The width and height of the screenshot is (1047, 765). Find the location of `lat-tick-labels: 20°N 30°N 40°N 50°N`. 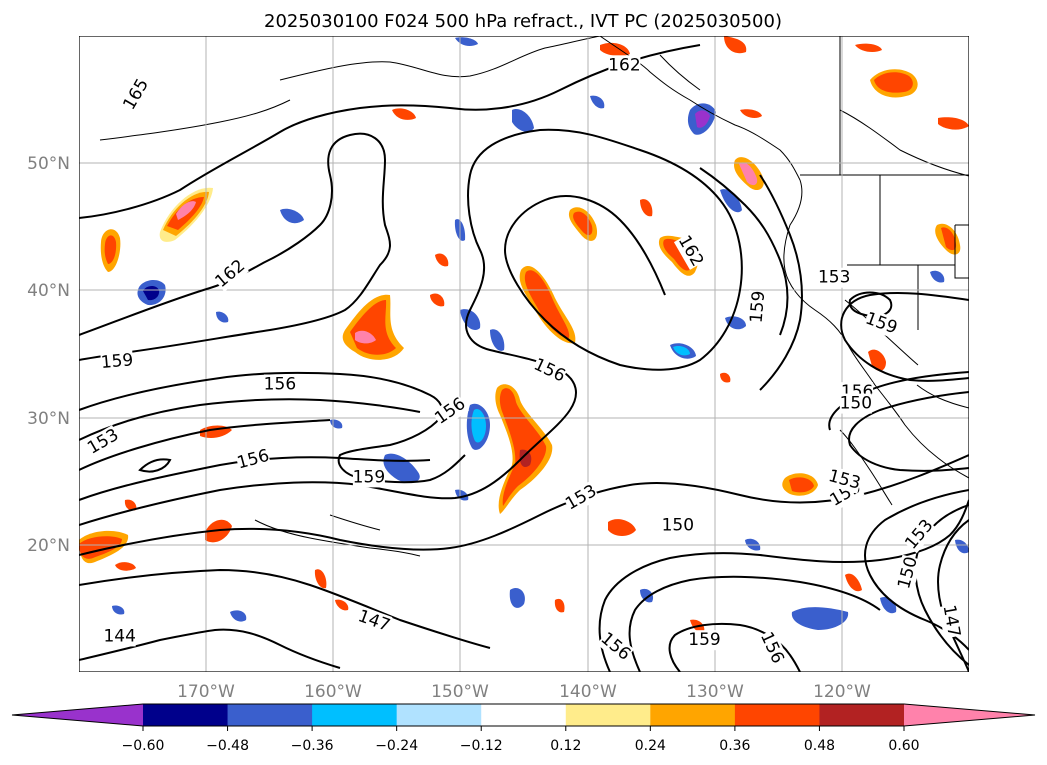

lat-tick-labels: 20°N 30°N 40°N 50°N is located at coordinates (48, 355).